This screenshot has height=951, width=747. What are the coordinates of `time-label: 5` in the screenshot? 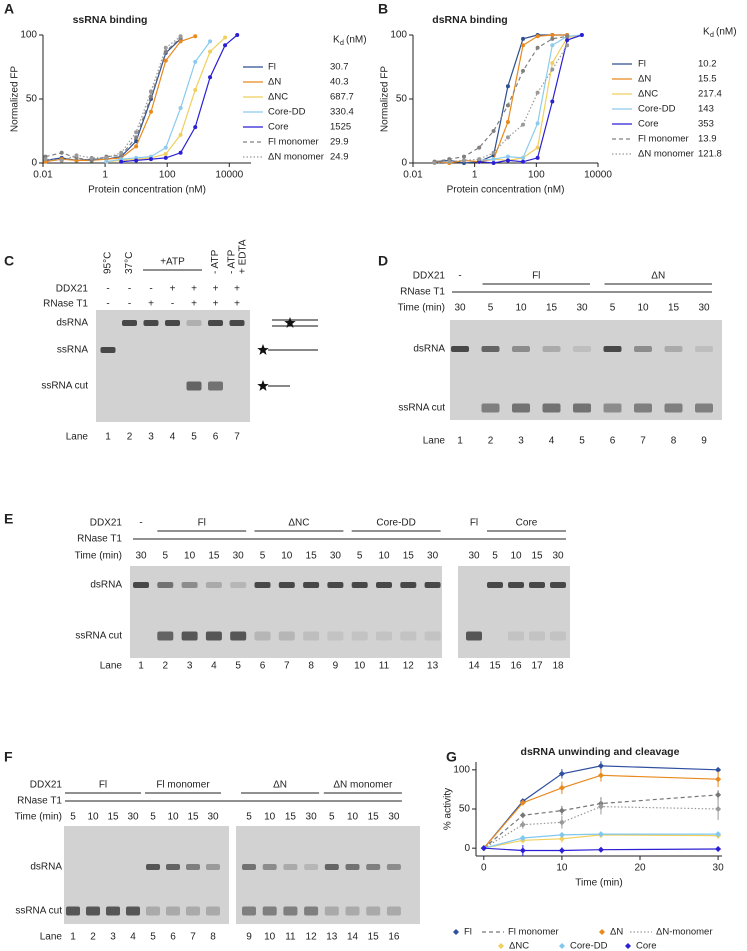 It's located at (73, 817).